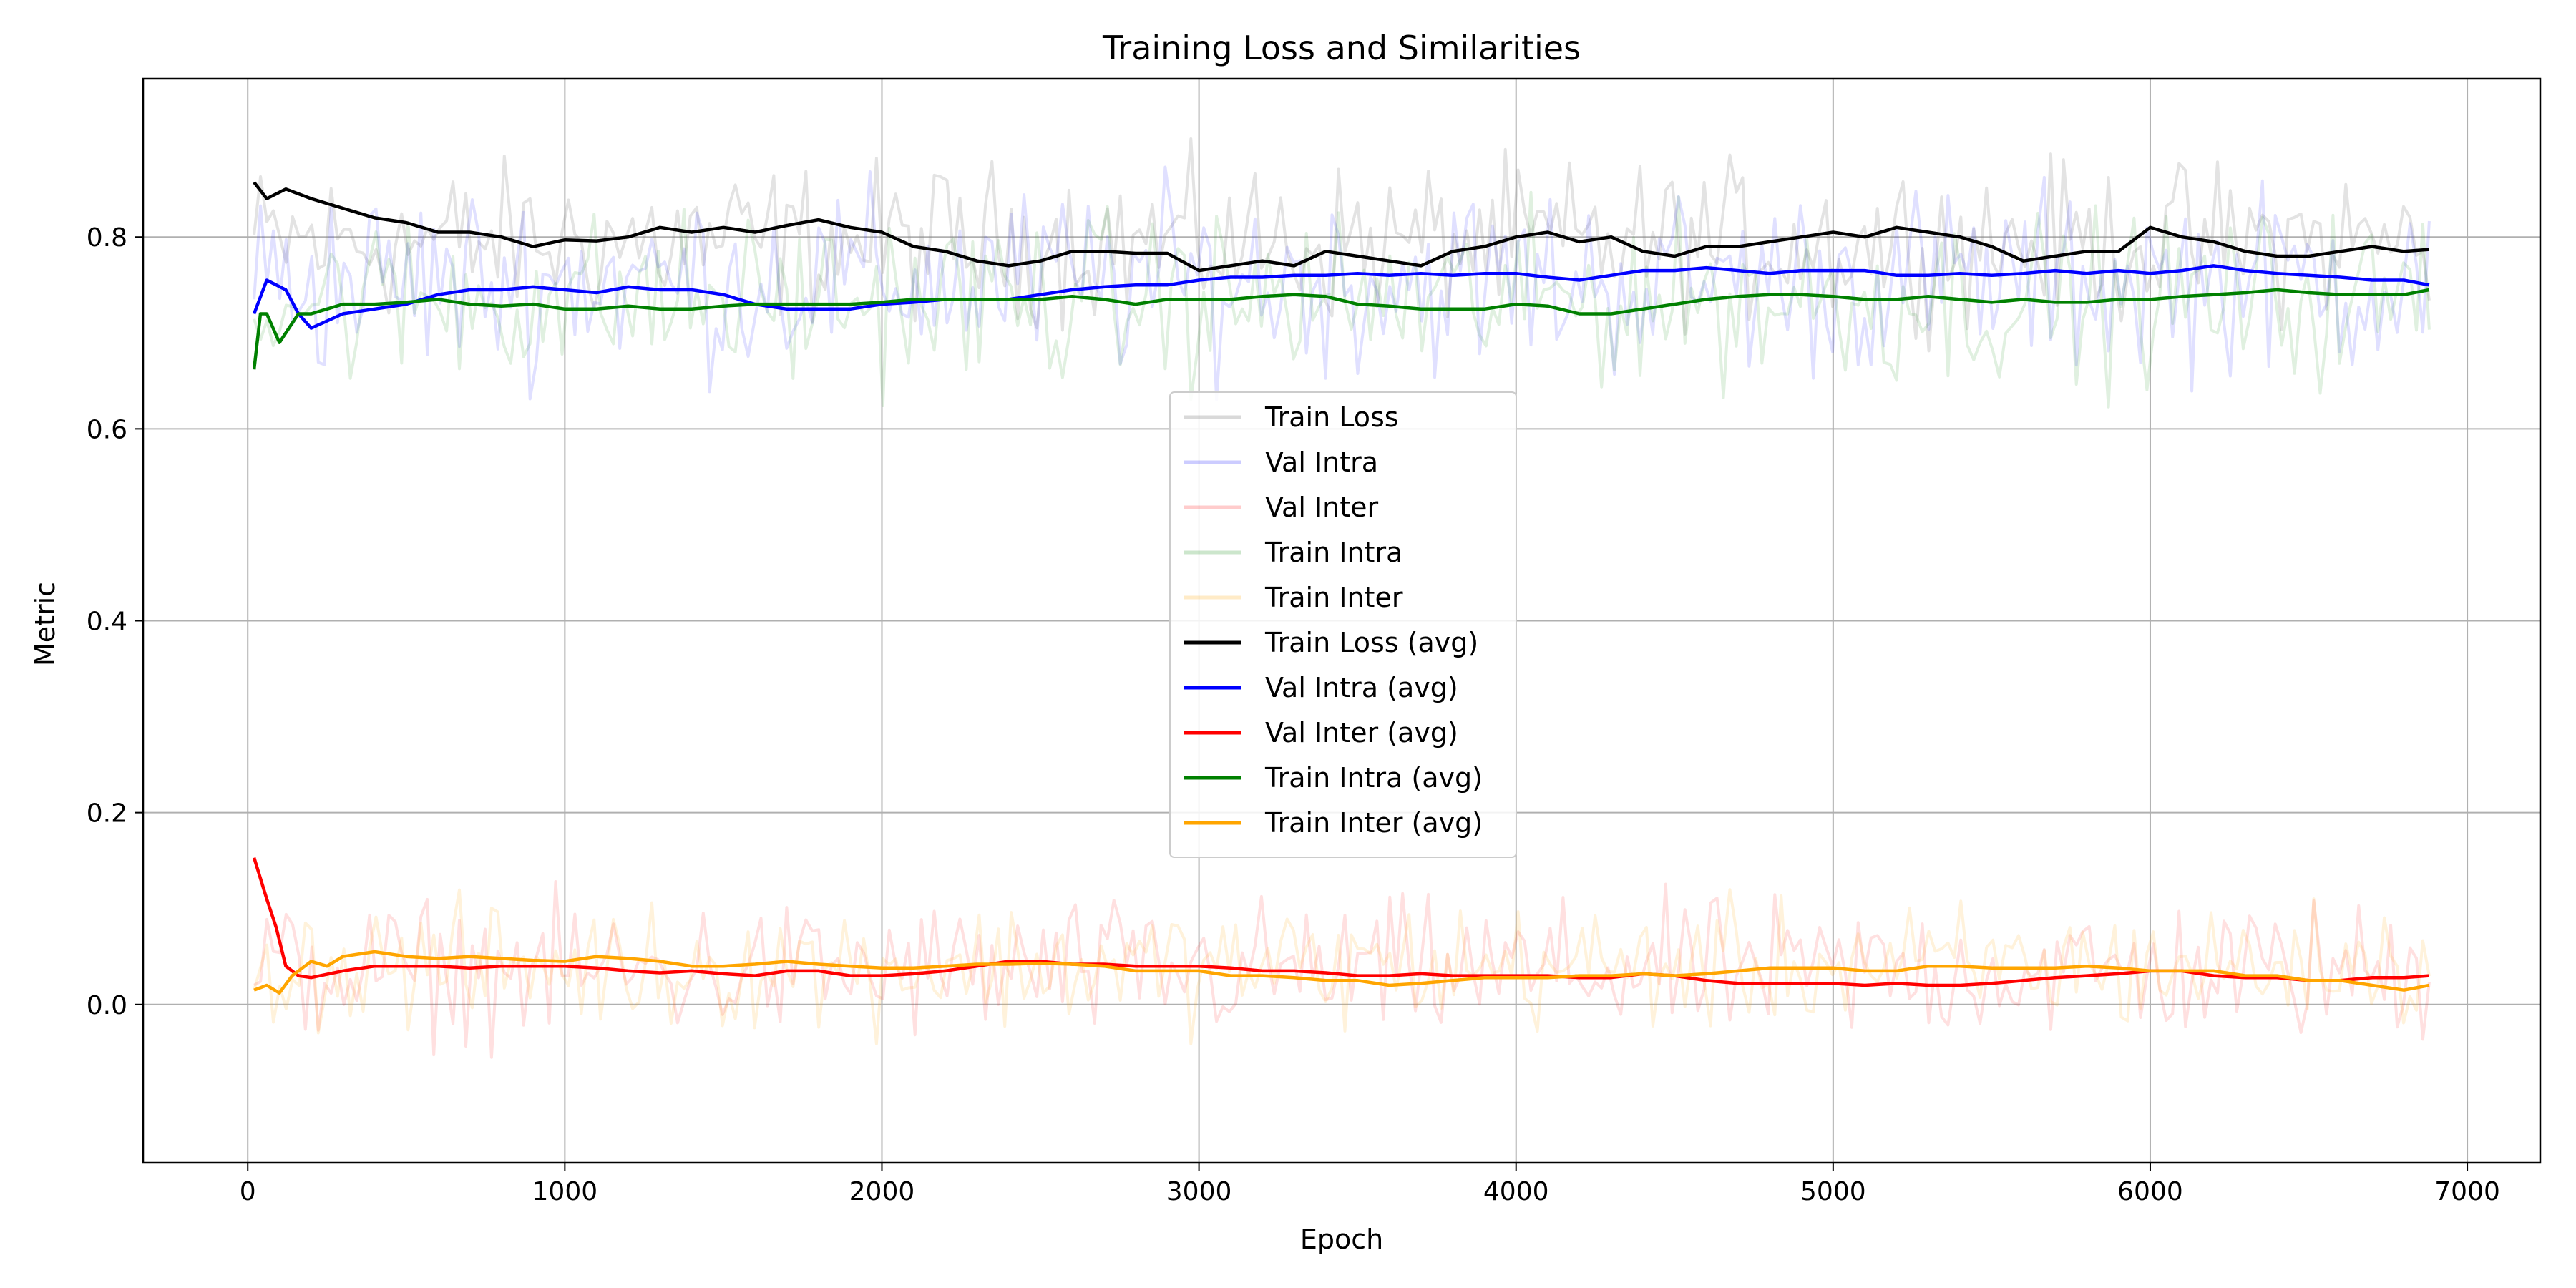 The image size is (2576, 1288). What do you see at coordinates (45, 624) in the screenshot?
I see `y-axis-label: Metric` at bounding box center [45, 624].